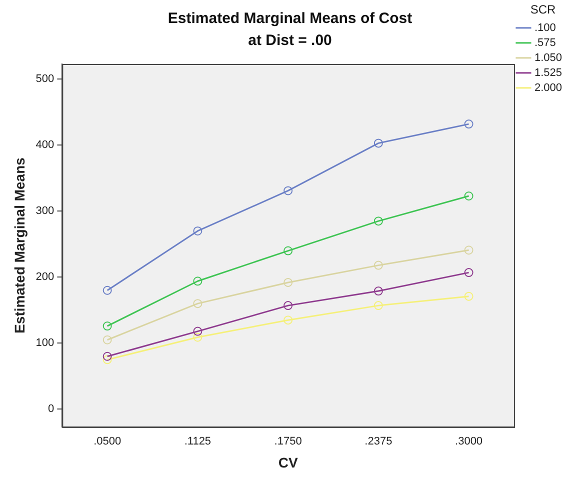 The height and width of the screenshot is (484, 576). What do you see at coordinates (545, 42) in the screenshot?
I see `legend-label: .575` at bounding box center [545, 42].